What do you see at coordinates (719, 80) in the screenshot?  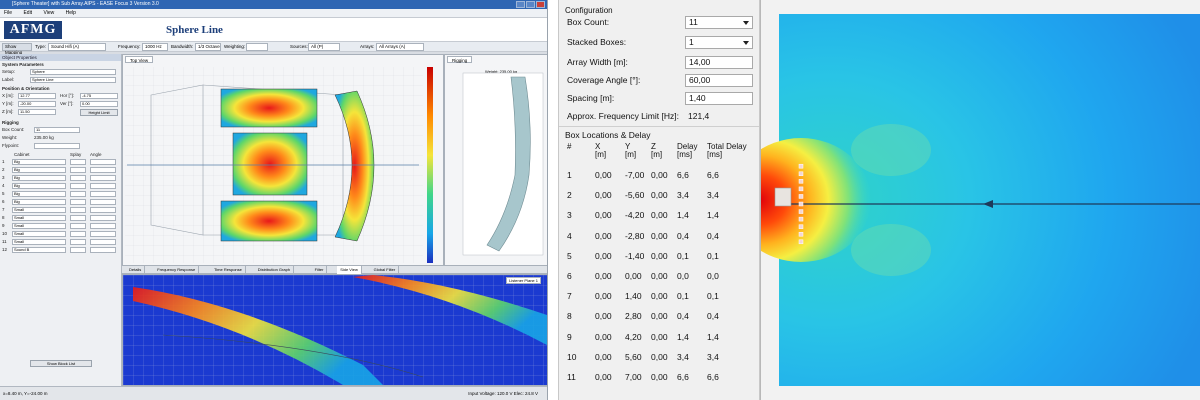 I see `coverage-angle-input: 60,00` at bounding box center [719, 80].